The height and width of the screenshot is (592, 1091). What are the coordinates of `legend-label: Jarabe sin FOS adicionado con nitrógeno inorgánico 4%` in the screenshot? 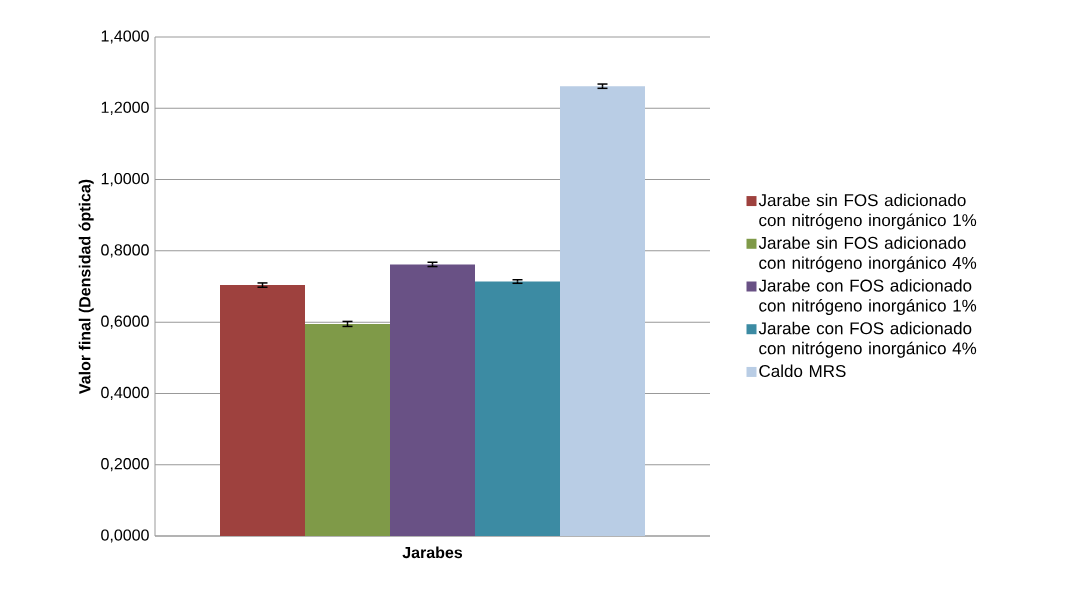 It's located at (867, 254).